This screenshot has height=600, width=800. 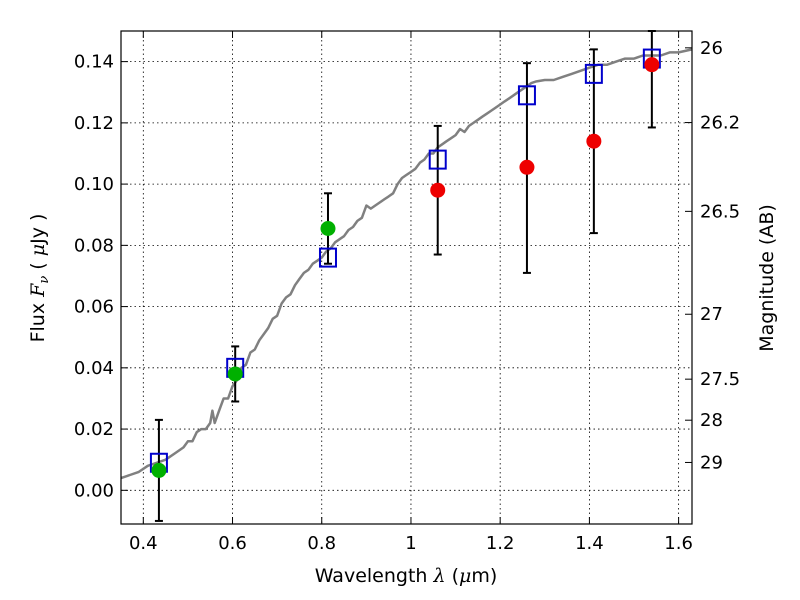 I want to click on y2-tick-label: 27.5, so click(x=720, y=379).